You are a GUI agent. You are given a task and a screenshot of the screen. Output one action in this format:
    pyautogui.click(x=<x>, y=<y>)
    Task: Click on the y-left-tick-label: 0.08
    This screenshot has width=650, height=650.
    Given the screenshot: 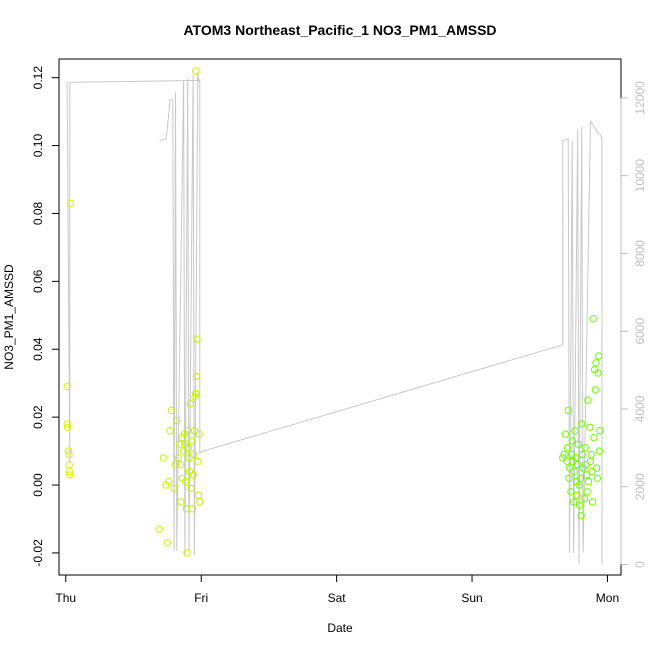 What is the action you would take?
    pyautogui.click(x=38, y=213)
    